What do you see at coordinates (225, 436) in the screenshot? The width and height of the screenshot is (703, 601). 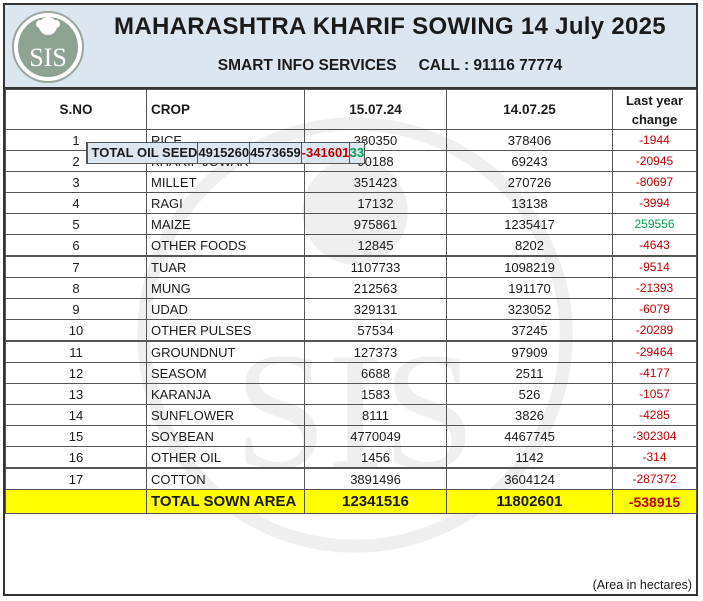 I see `crop-cell: SOYBEAN` at bounding box center [225, 436].